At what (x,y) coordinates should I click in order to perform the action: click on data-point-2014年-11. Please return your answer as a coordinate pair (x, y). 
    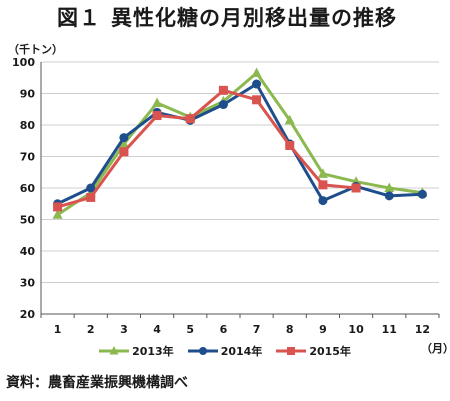
    Looking at the image, I should click on (389, 196).